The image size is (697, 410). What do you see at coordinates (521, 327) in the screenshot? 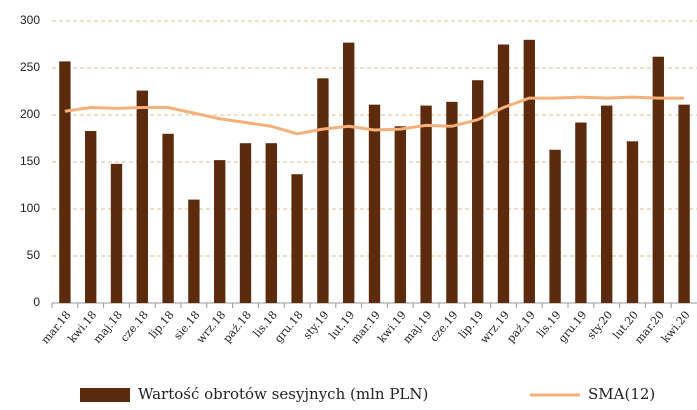
I see `x-tick-label: paź.19` at bounding box center [521, 327].